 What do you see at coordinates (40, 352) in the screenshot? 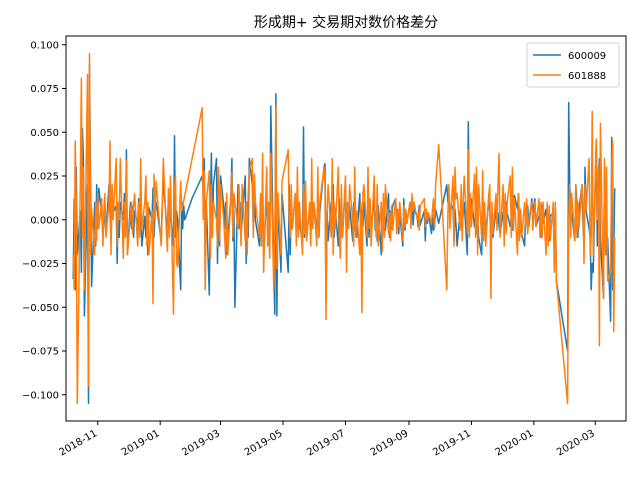
I see `y-tick-label: −0.075` at bounding box center [40, 352].